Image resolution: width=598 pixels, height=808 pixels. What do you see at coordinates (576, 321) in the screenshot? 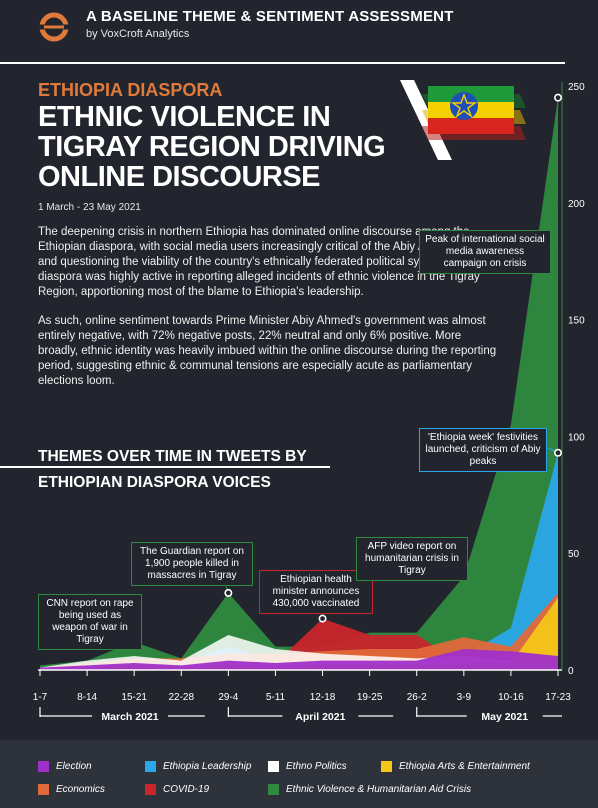
I see `y-tick-label: 150` at bounding box center [576, 321].